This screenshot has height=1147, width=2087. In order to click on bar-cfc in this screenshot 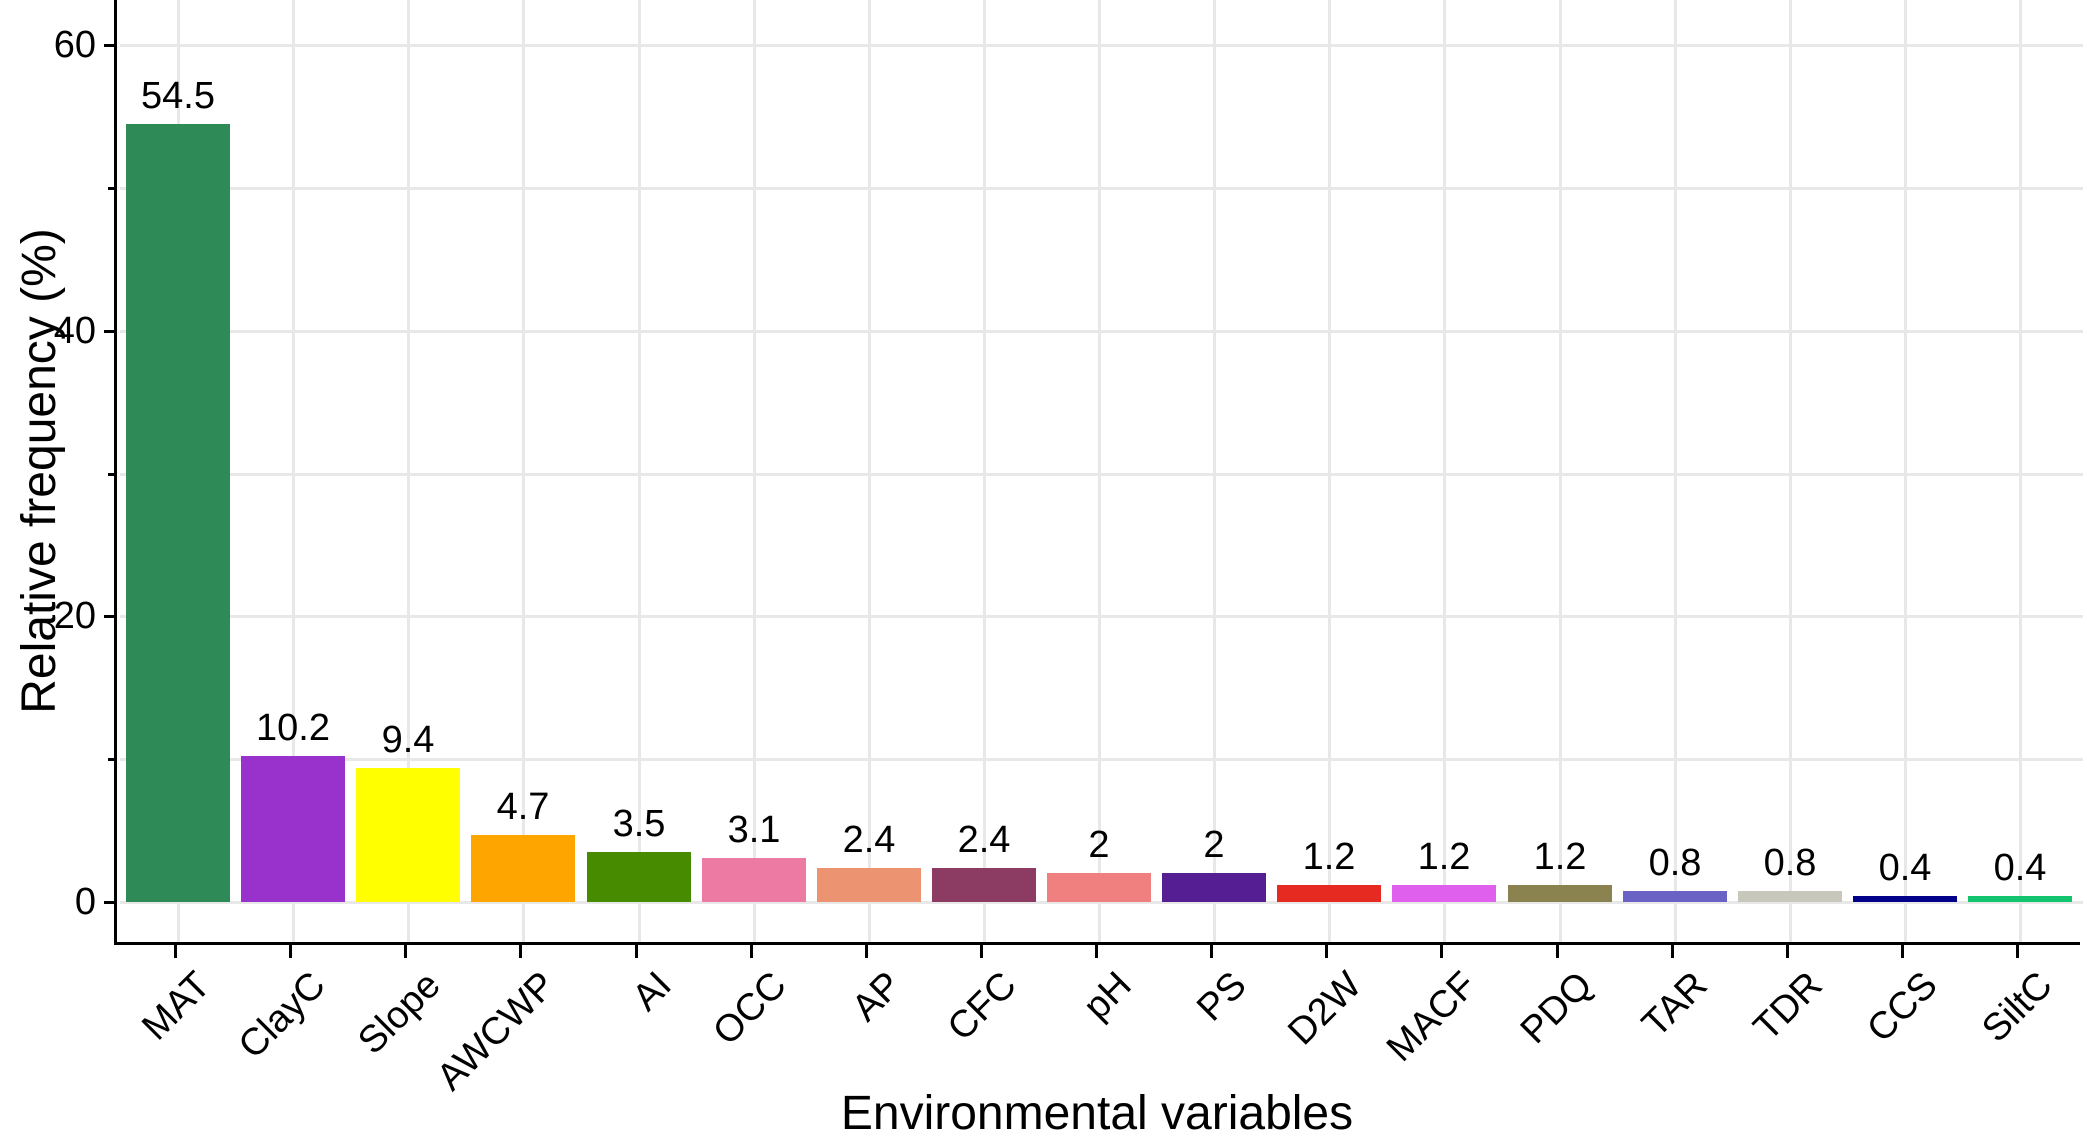, I will do `click(984, 885)`.